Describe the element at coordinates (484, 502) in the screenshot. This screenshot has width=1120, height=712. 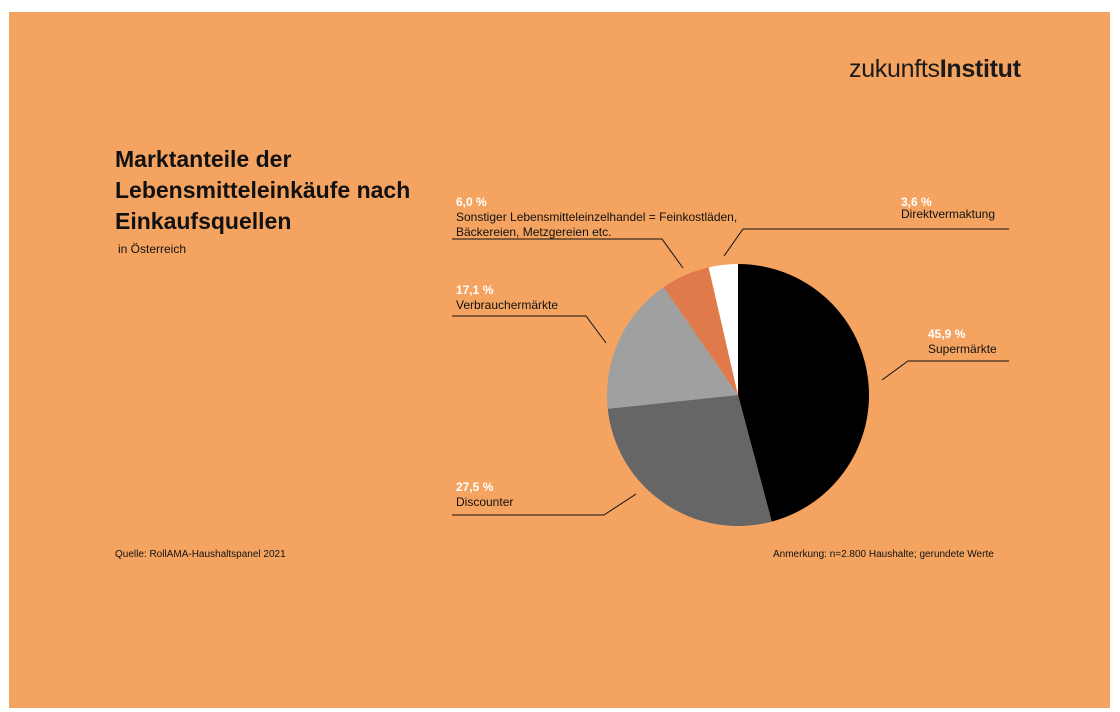
I see `slice-name-label-1: Discounter` at that location.